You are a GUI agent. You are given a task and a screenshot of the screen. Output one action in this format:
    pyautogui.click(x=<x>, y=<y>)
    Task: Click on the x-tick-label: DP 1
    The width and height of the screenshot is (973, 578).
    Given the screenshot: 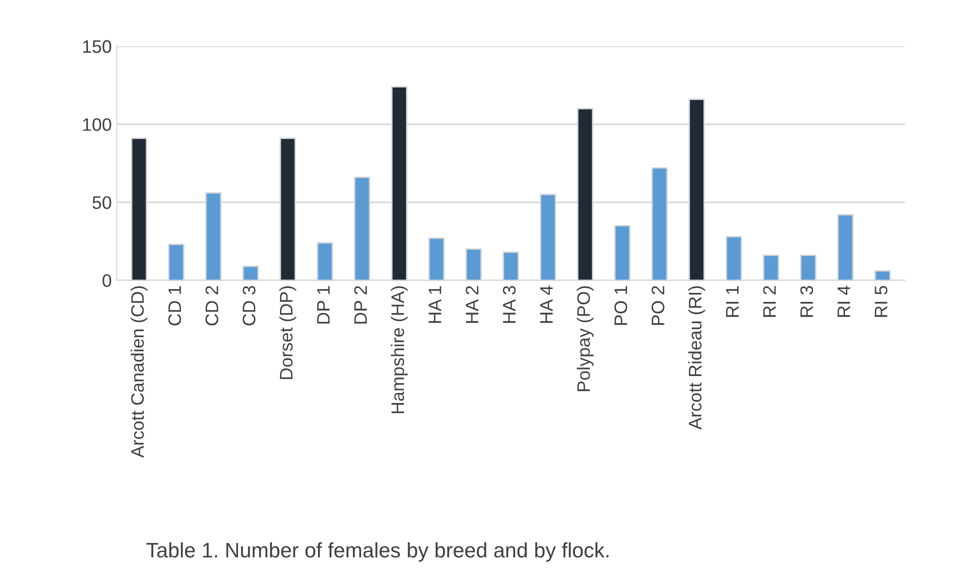 What is the action you would take?
    pyautogui.click(x=323, y=305)
    